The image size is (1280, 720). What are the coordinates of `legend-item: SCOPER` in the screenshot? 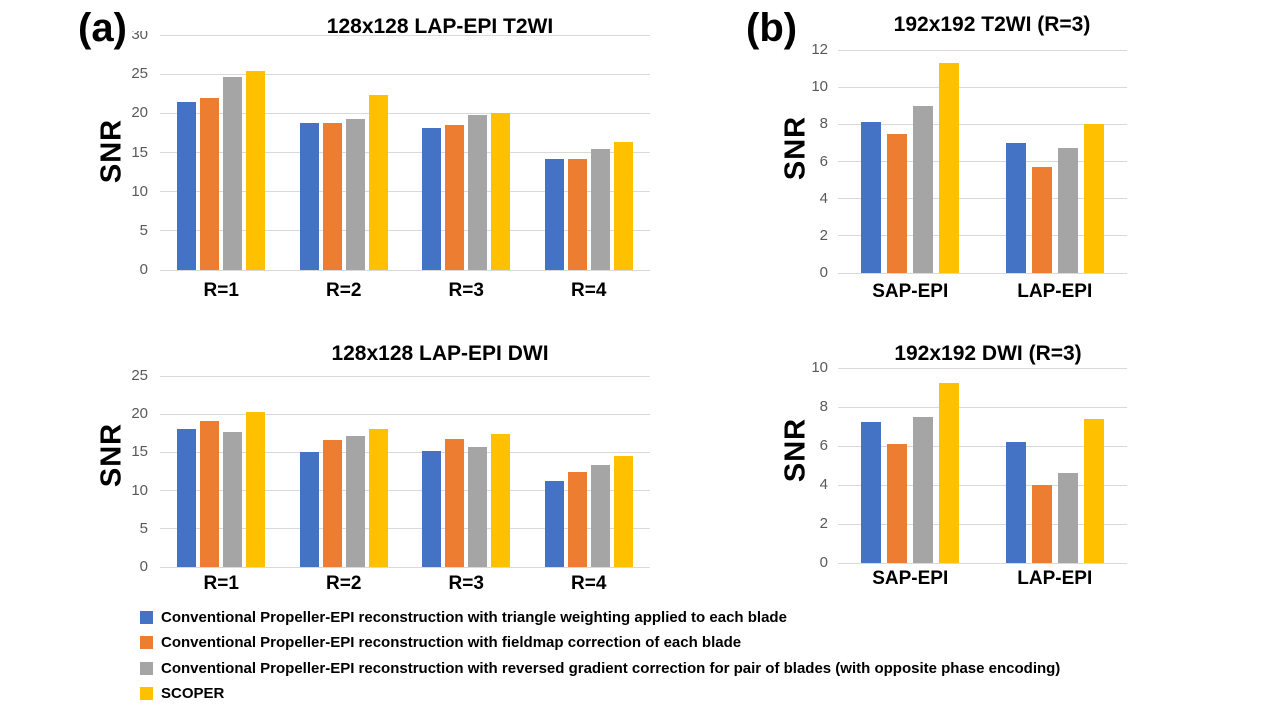 It's located at (182, 693).